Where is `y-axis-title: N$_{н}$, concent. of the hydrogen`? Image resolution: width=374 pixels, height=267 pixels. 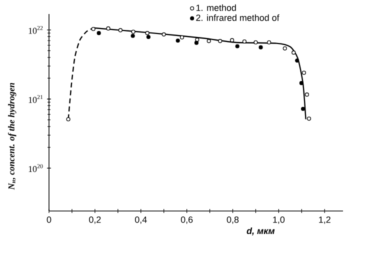
y-axis-title: N$_{н}$, concent. of the hydrogen is located at coordinates (12, 136).